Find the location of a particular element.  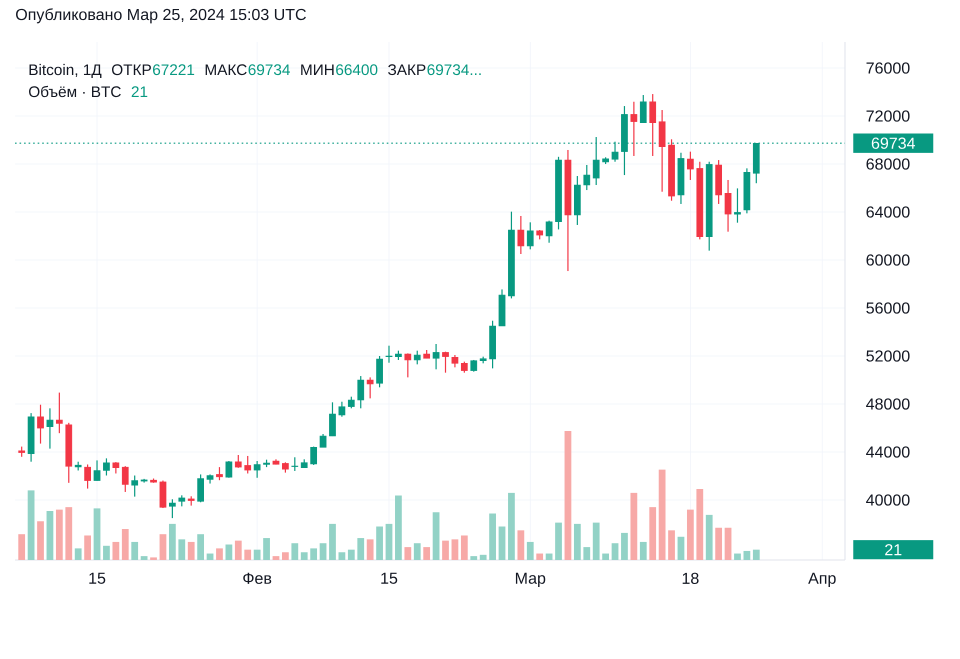

text: Опубликовано Мар 25, 2024 15:03 UTC is located at coordinates (161, 16).